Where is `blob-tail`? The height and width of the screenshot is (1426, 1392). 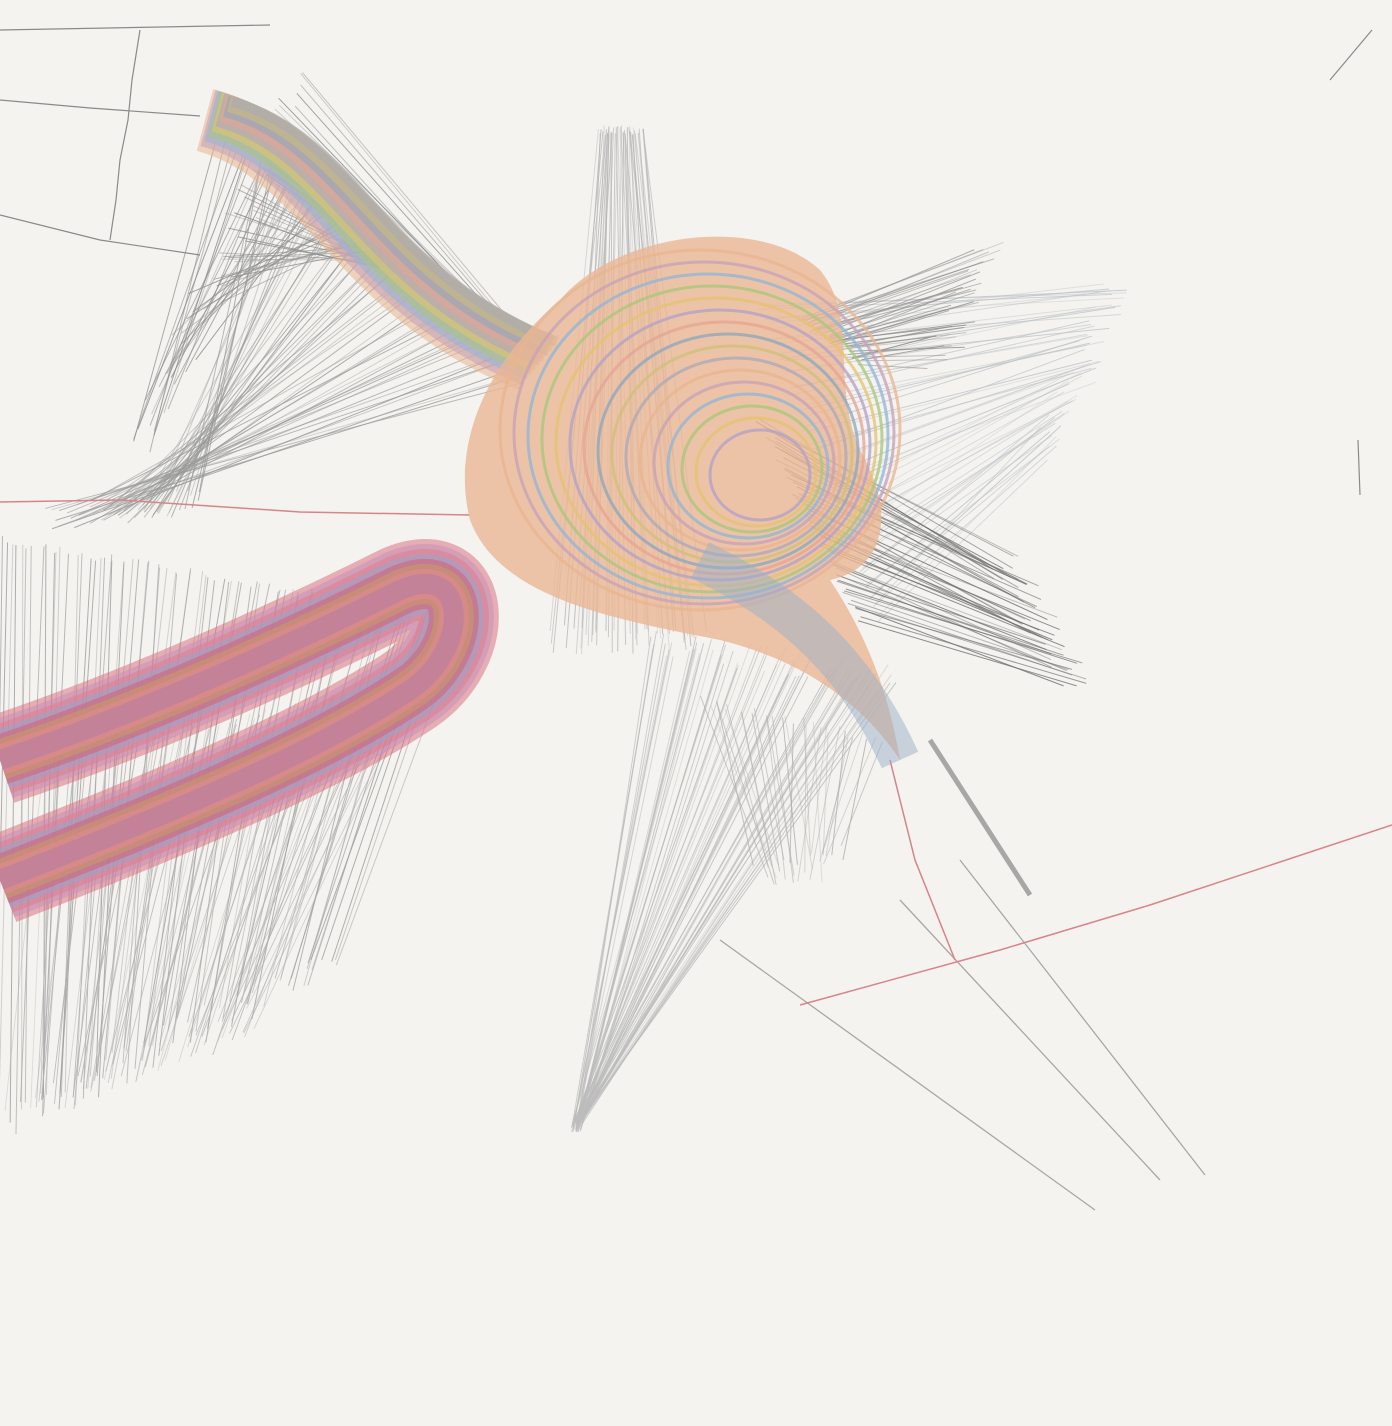 blob-tail is located at coordinates (805, 655).